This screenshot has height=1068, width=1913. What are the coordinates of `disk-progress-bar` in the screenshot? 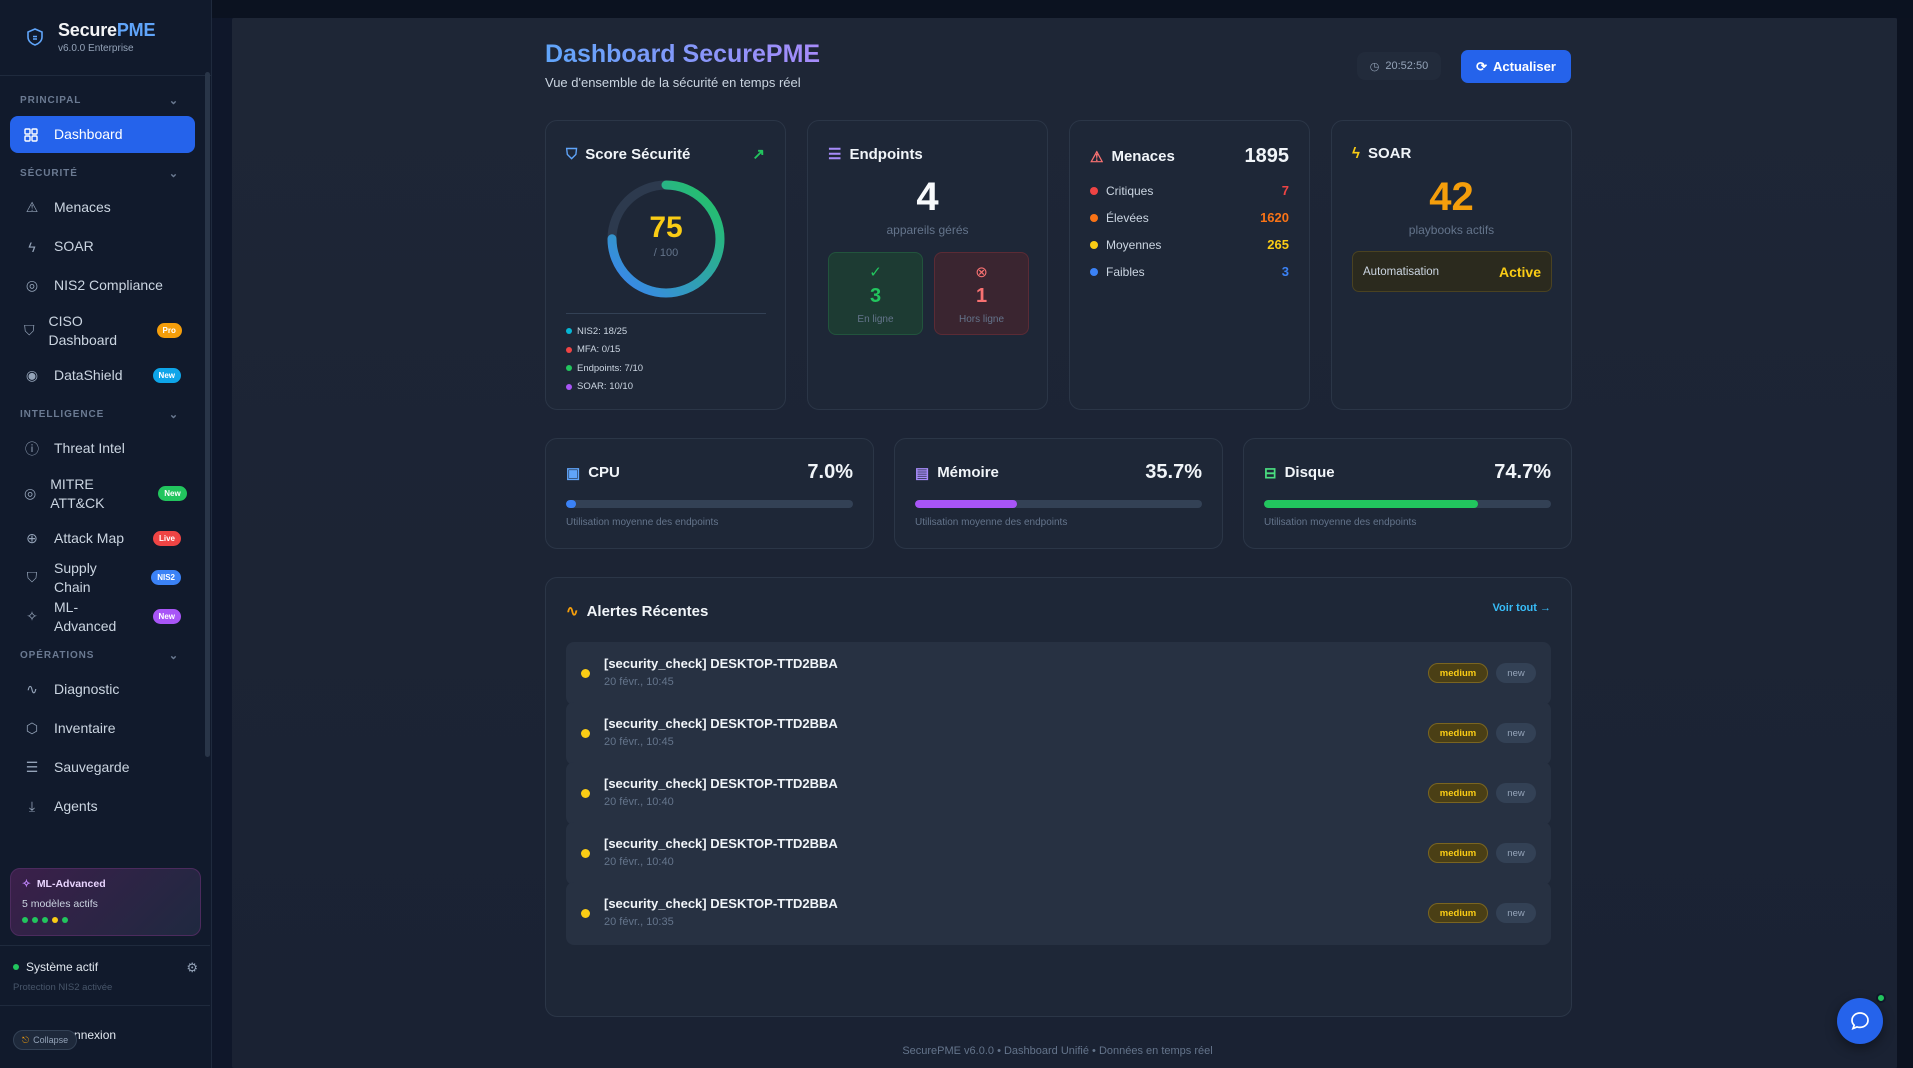 It's located at (1407, 504).